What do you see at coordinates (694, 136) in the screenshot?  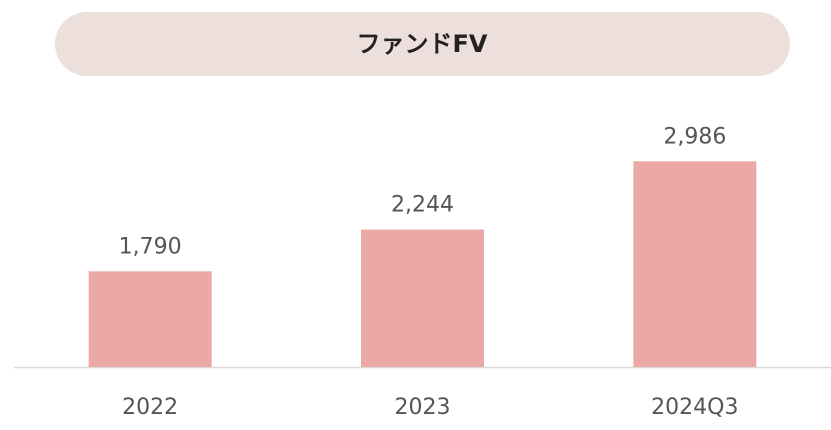 I see `value-label: 2,986` at bounding box center [694, 136].